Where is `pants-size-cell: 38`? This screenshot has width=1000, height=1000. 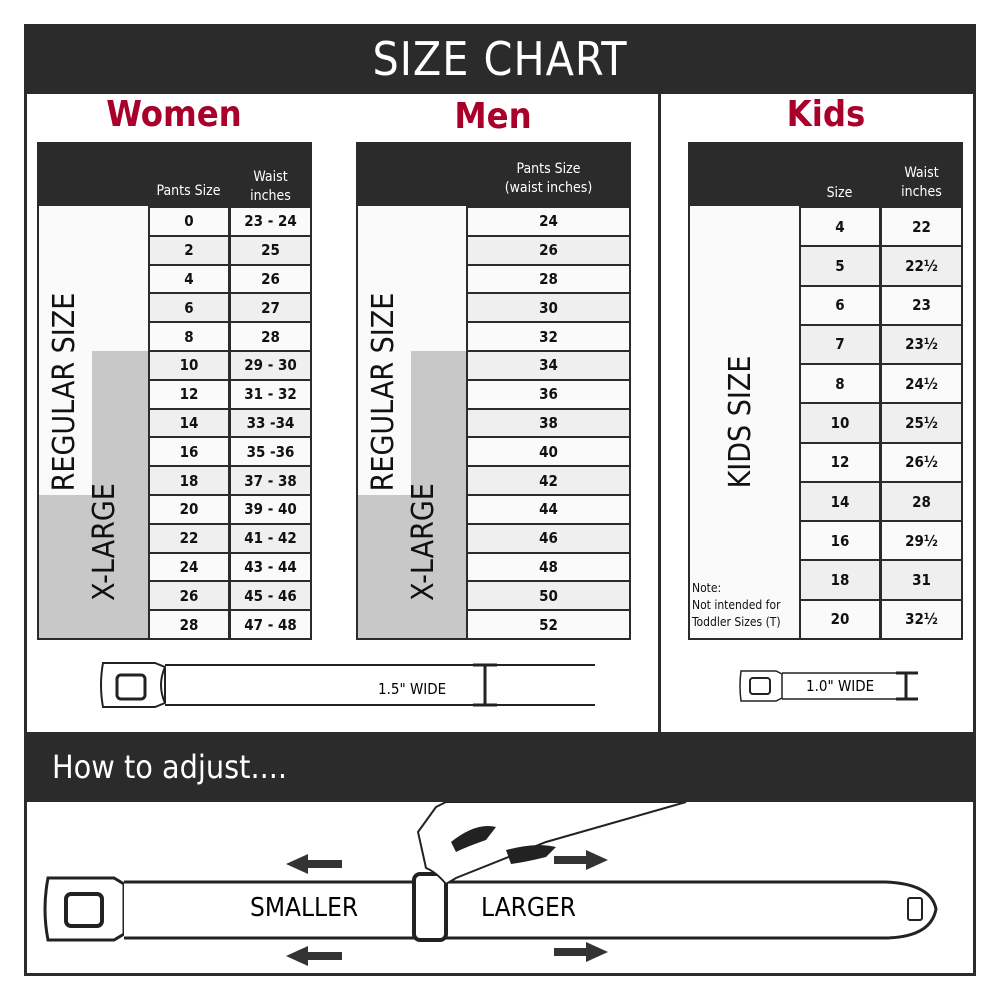
pants-size-cell: 38 is located at coordinates (548, 423).